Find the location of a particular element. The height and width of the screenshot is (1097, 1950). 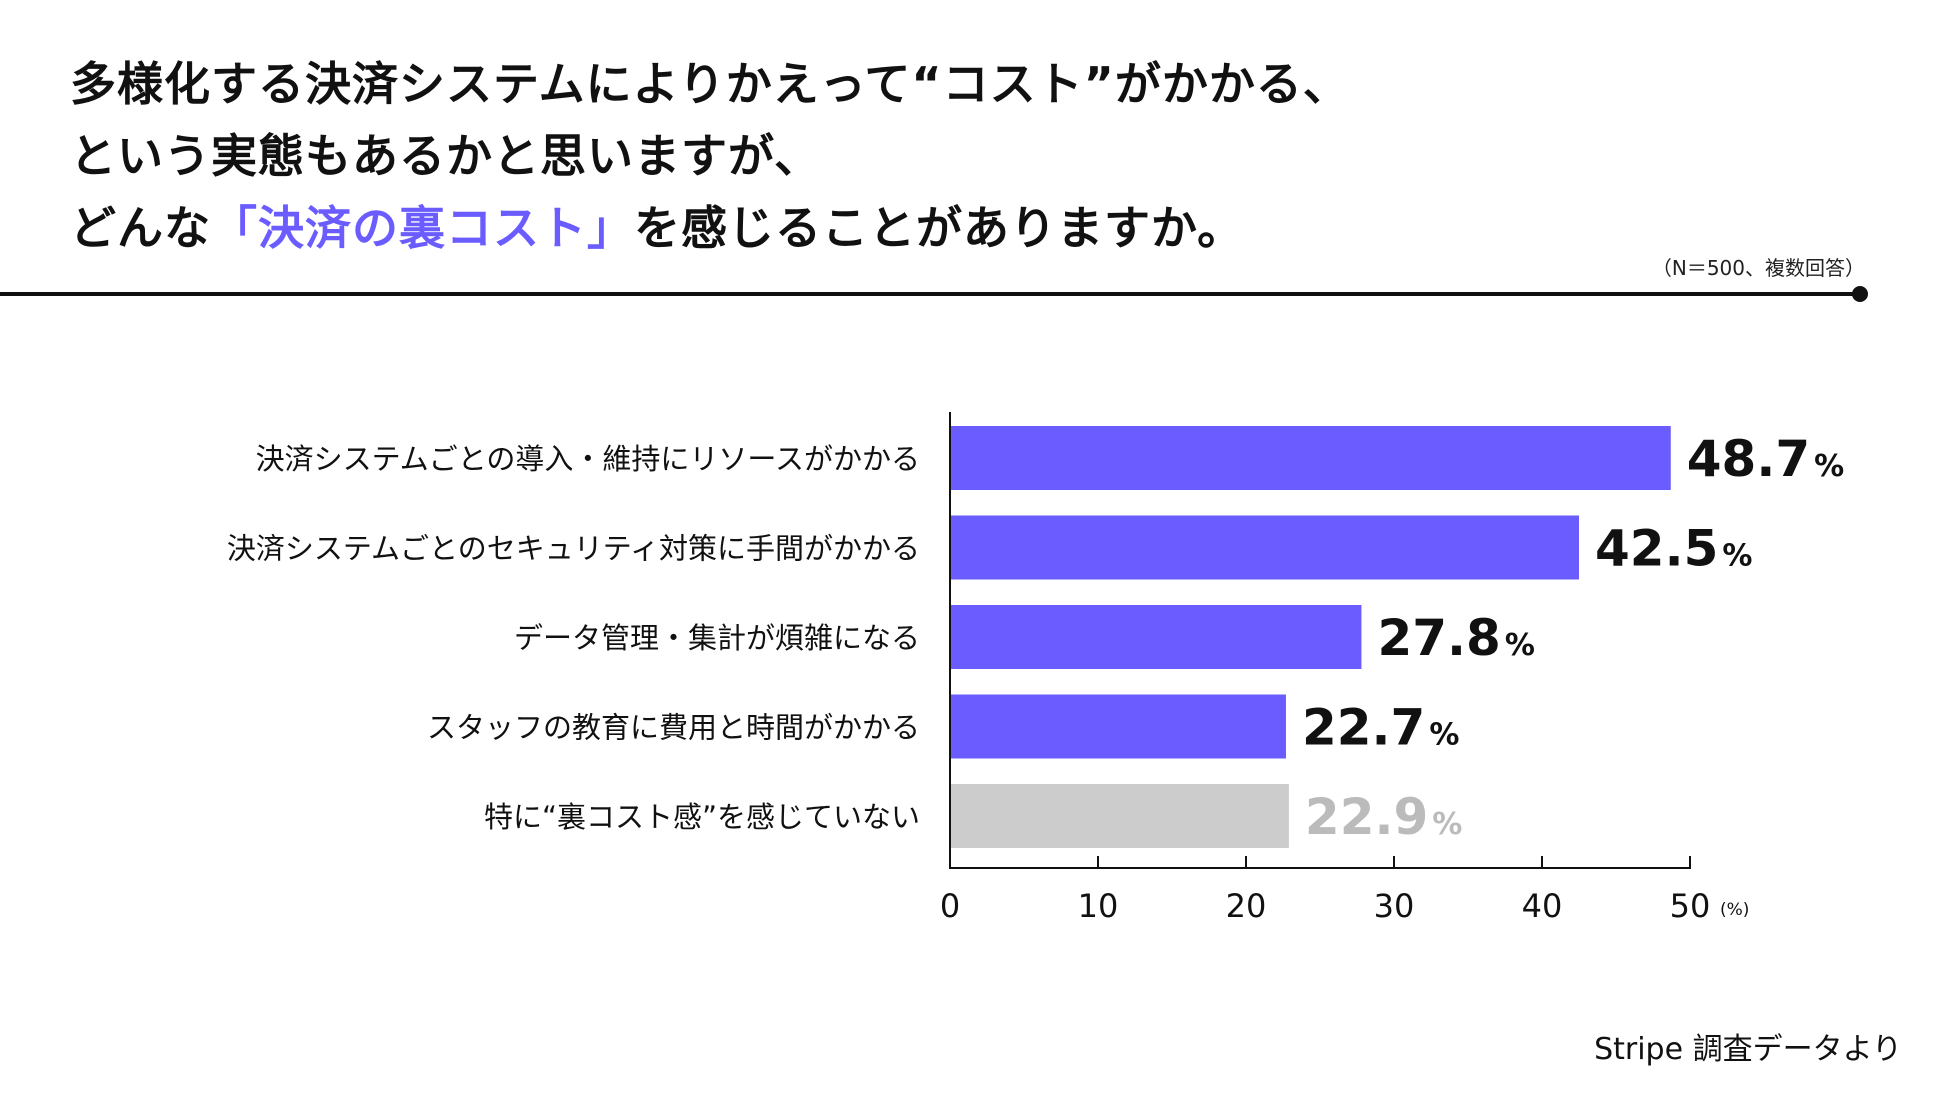

value-number: 22.9 is located at coordinates (1366, 817).